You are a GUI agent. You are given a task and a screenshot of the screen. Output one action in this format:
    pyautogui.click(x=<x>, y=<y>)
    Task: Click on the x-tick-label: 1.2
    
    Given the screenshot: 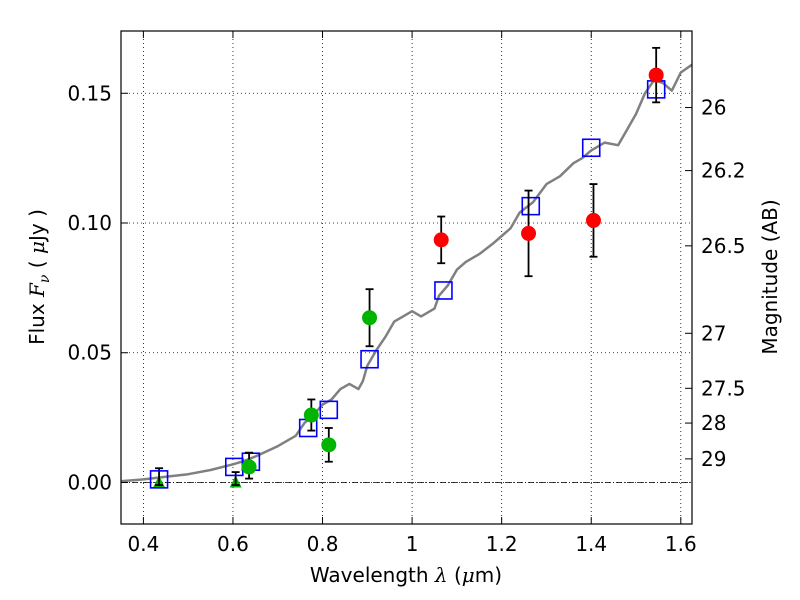 What is the action you would take?
    pyautogui.click(x=502, y=544)
    